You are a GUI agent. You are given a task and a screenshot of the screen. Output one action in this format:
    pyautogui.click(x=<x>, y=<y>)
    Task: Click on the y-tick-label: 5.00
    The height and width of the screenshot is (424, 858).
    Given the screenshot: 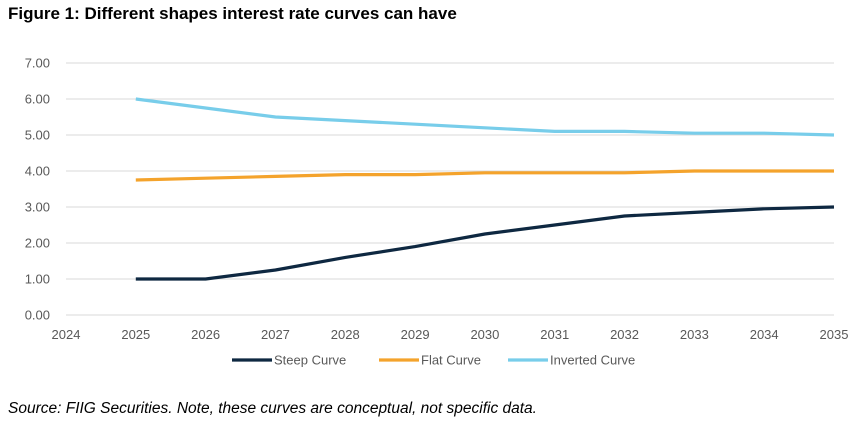 What is the action you would take?
    pyautogui.click(x=37, y=135)
    